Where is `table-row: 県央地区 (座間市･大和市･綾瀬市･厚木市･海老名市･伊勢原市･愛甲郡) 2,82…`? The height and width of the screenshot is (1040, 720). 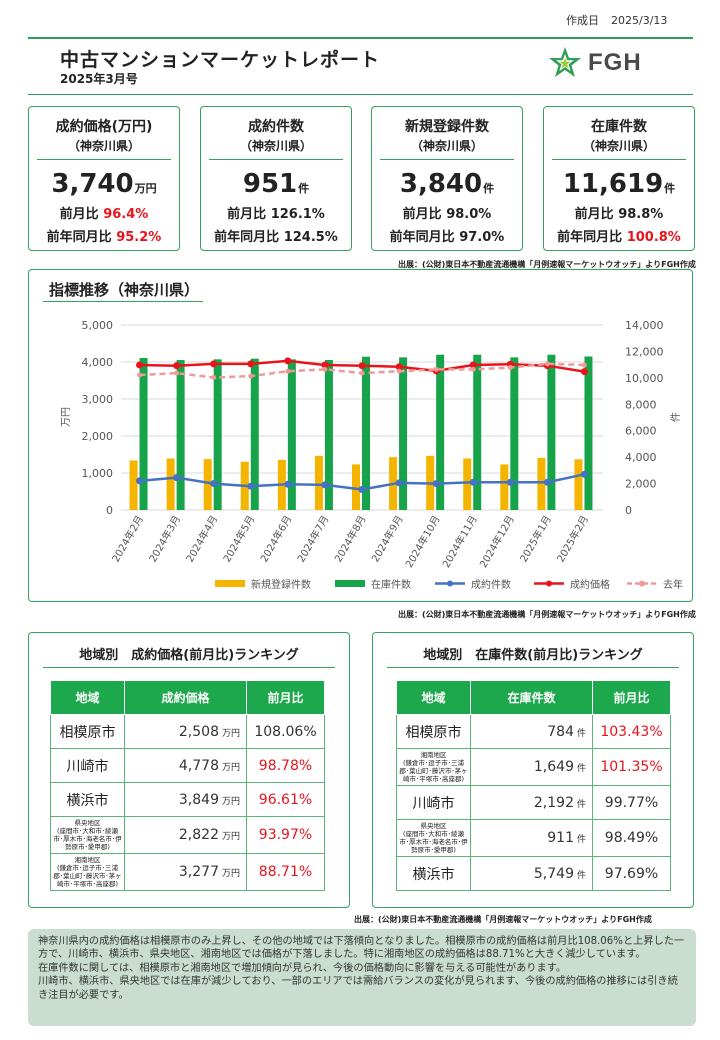 table-row: 県央地区 (座間市･大和市･綾瀬市･厚木市･海老名市･伊勢原市･愛甲郡) 2,82… is located at coordinates (187, 835).